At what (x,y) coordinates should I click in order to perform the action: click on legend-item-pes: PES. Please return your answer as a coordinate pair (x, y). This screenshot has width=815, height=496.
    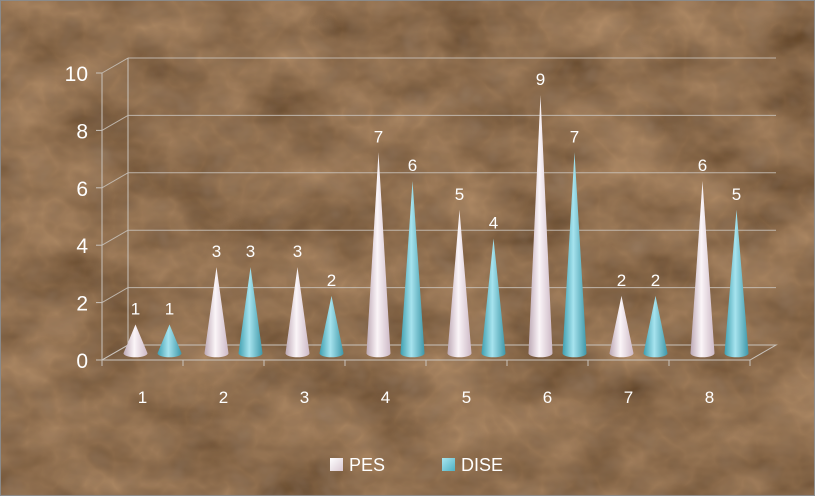
    Looking at the image, I should click on (357, 465).